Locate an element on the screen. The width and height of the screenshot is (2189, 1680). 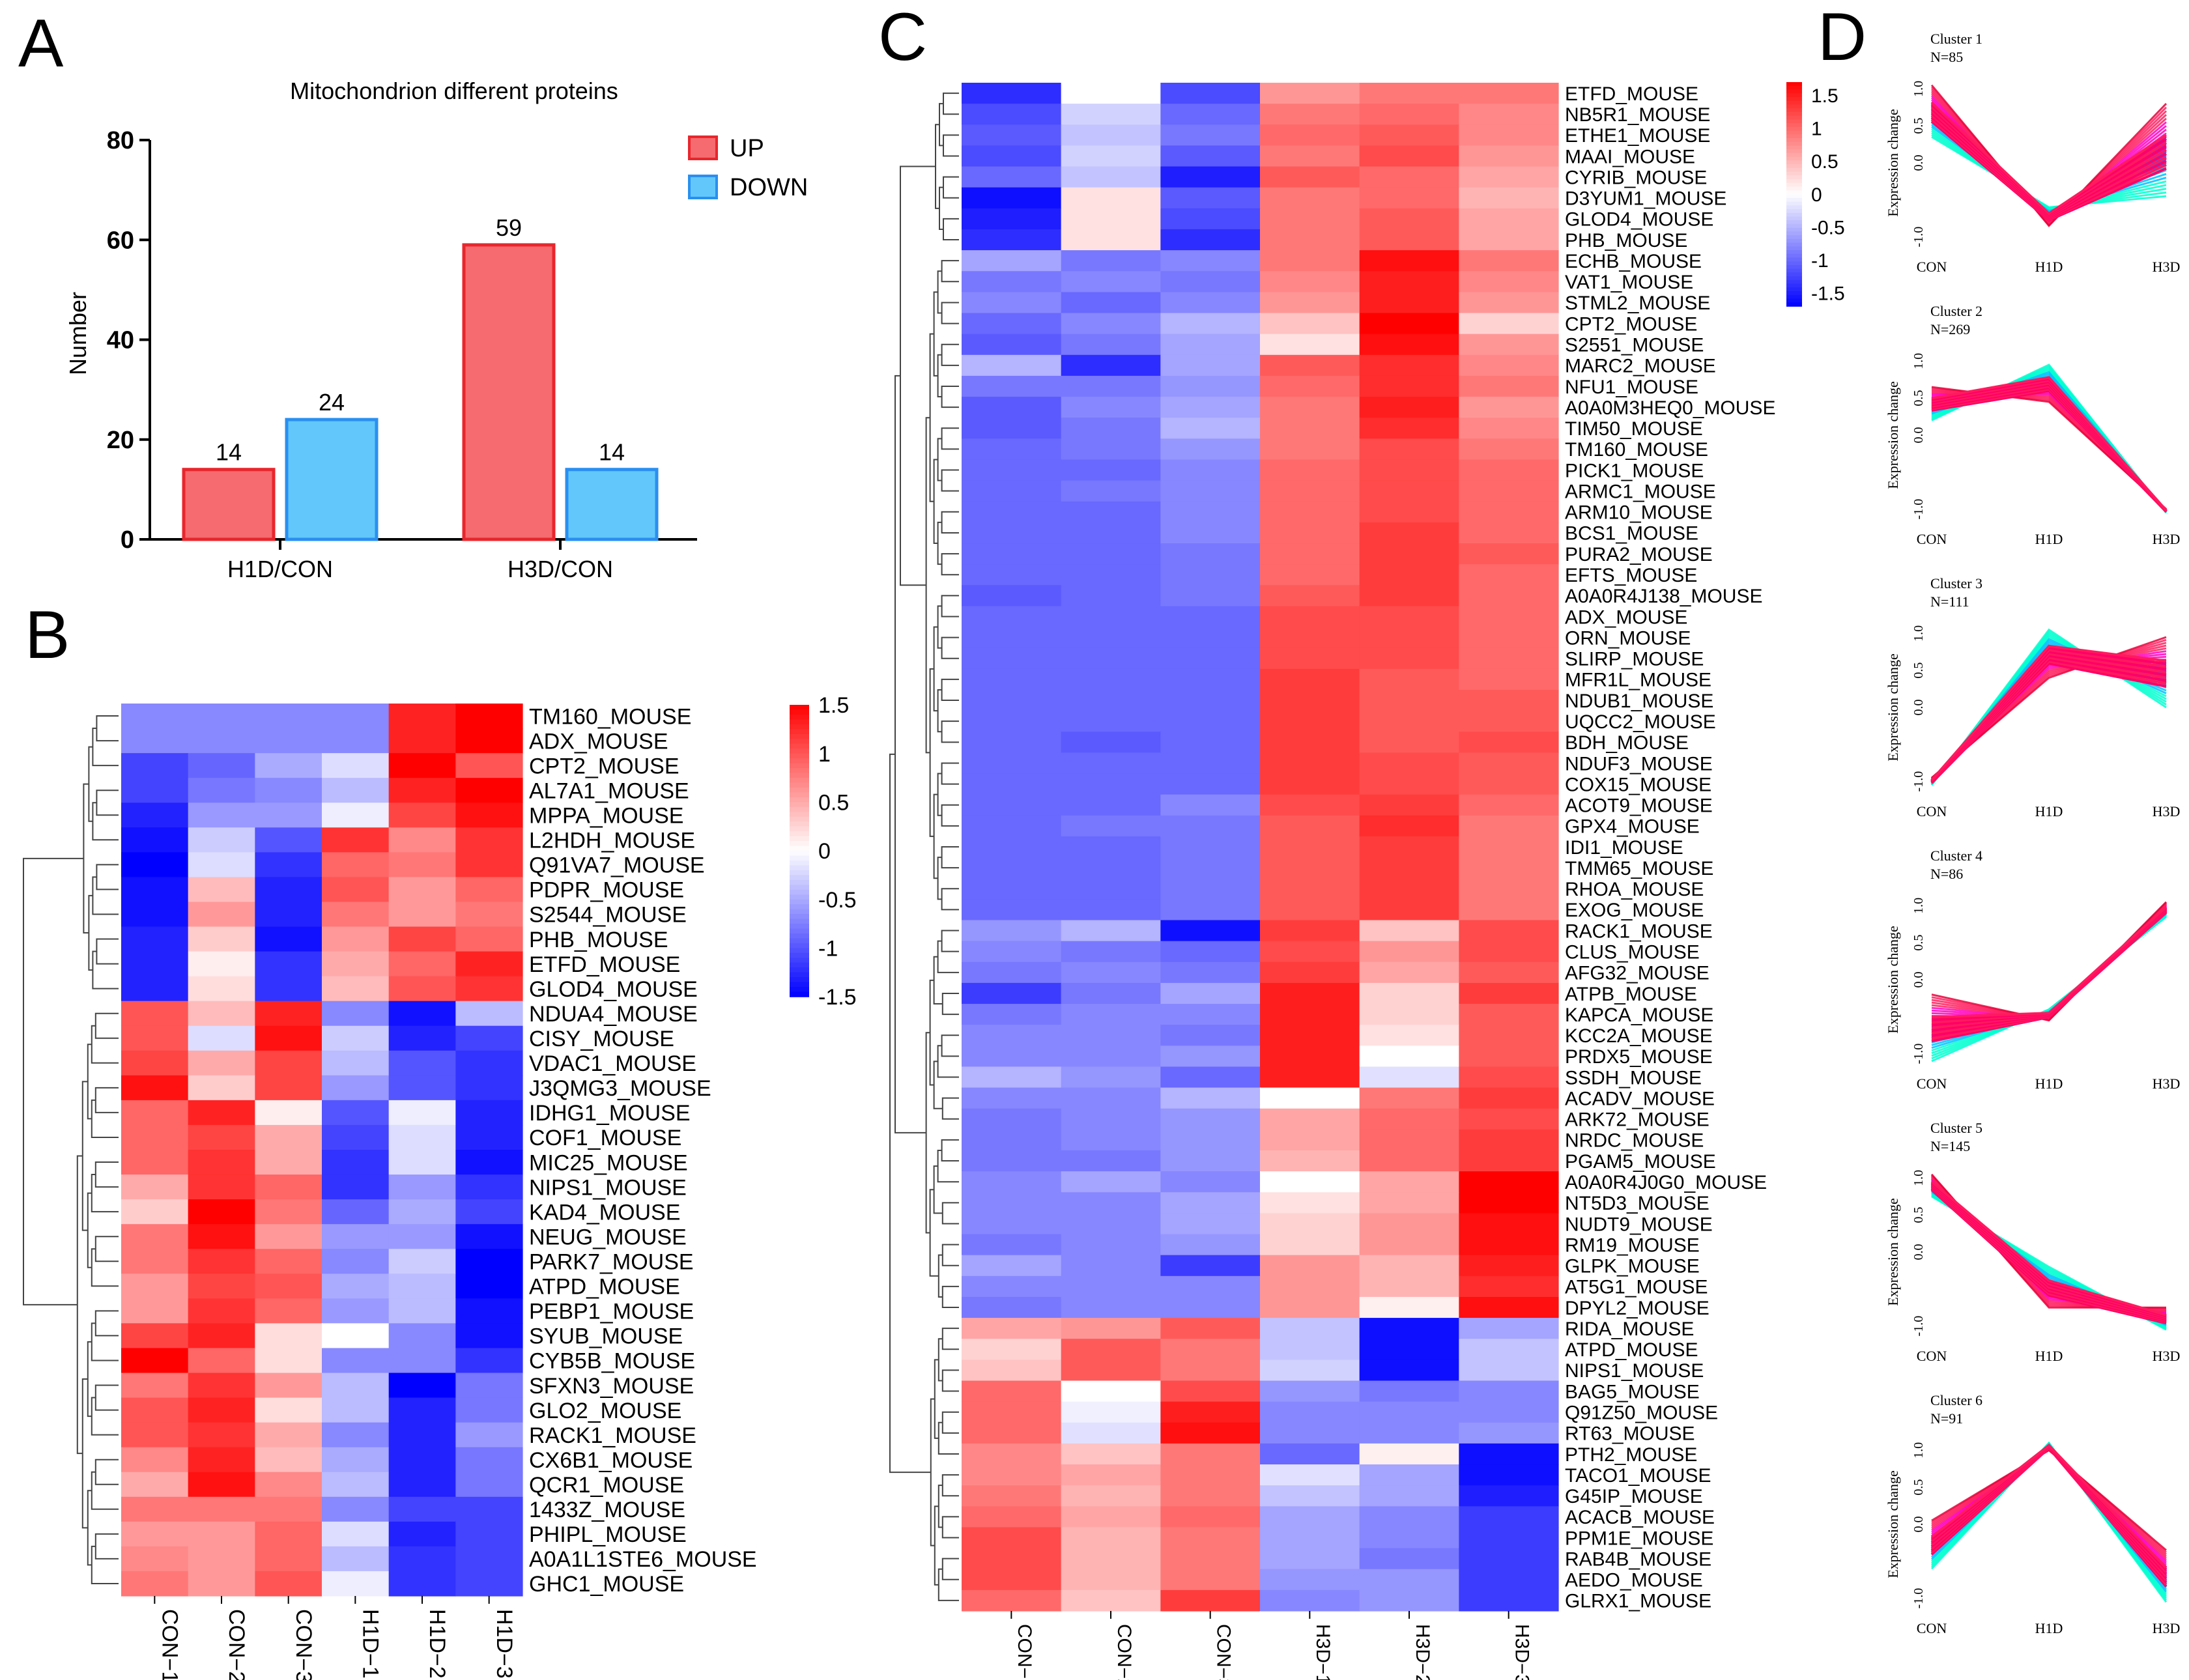
heatmap-row-label: SLIRP_MOUSE is located at coordinates (1634, 659).